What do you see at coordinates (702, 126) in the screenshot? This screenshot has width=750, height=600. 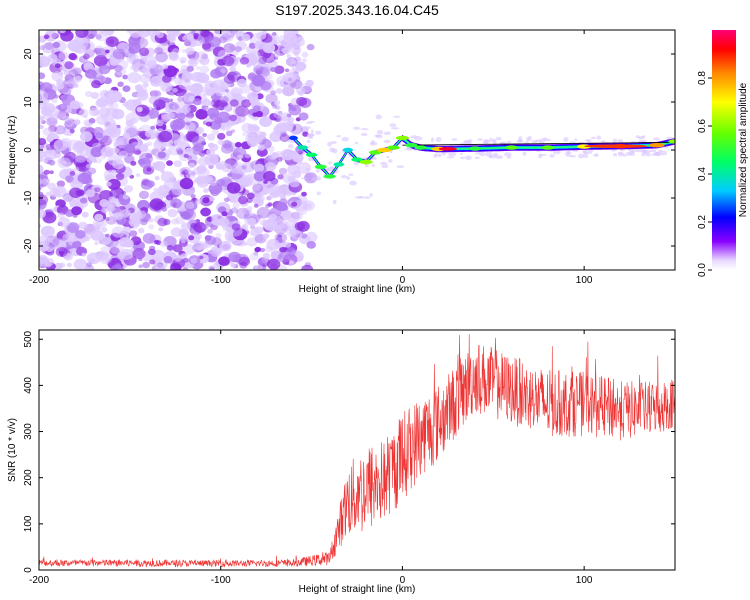 I see `colorbar-tick-label: 0.6` at bounding box center [702, 126].